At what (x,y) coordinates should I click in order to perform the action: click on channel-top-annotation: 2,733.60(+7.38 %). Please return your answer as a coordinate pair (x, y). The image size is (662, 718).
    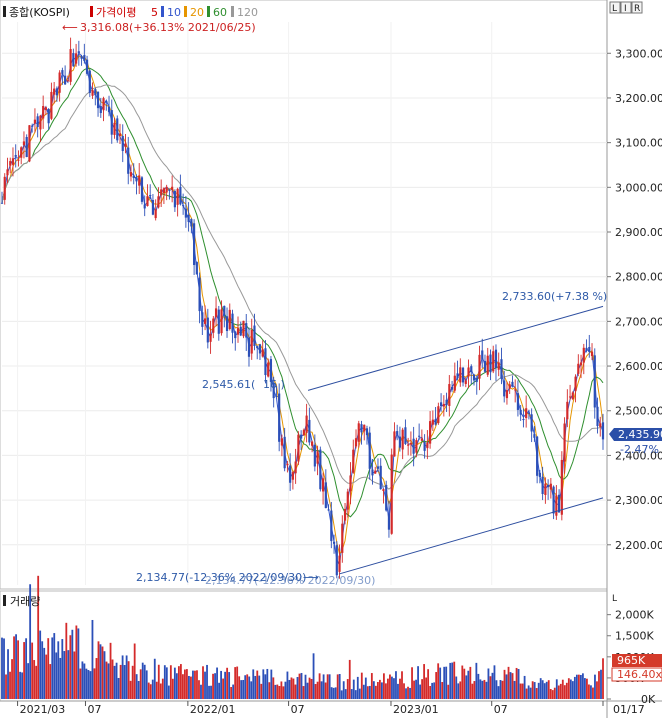
    Looking at the image, I should click on (554, 296).